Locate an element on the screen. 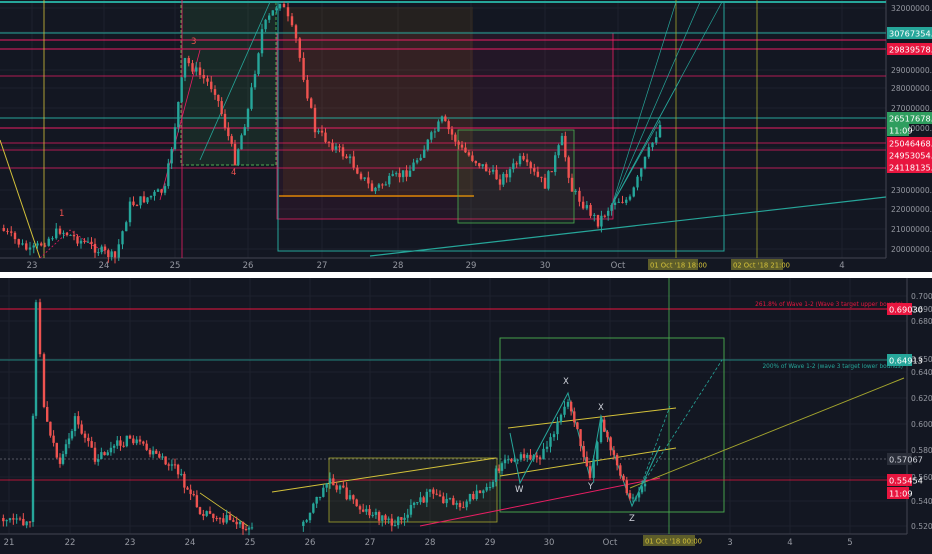 The height and width of the screenshot is (554, 932). y-tick-label: 26000000.0000 is located at coordinates (911, 128).